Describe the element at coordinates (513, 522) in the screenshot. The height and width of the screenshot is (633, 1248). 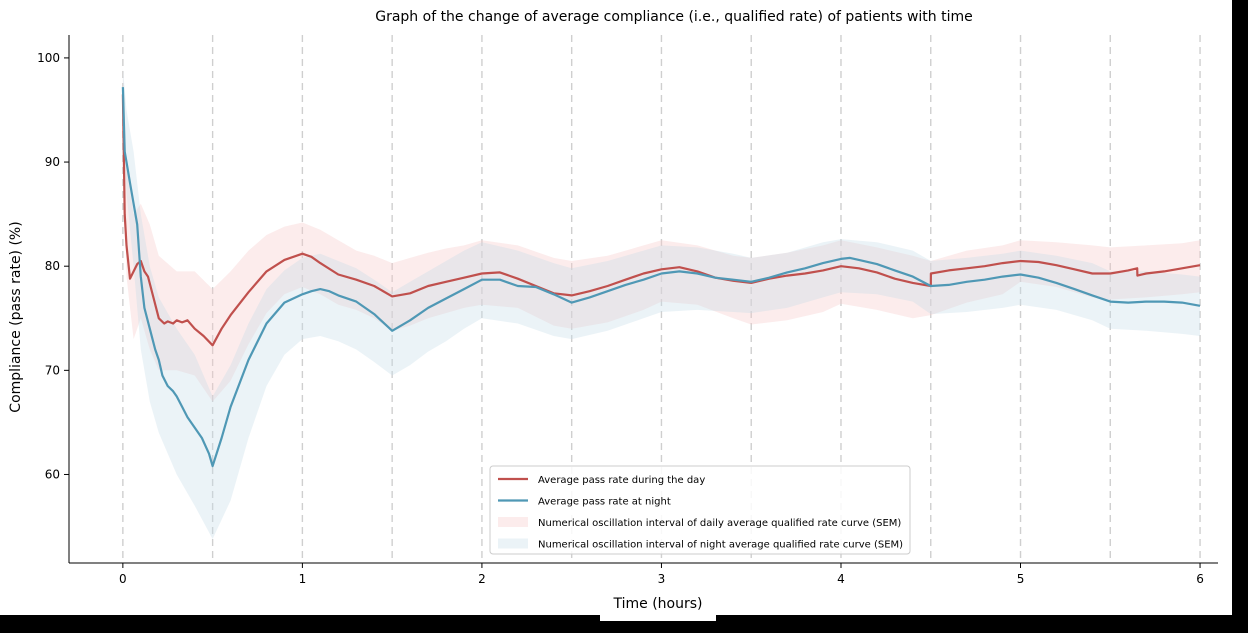
I see `legend-day-band-swatch` at that location.